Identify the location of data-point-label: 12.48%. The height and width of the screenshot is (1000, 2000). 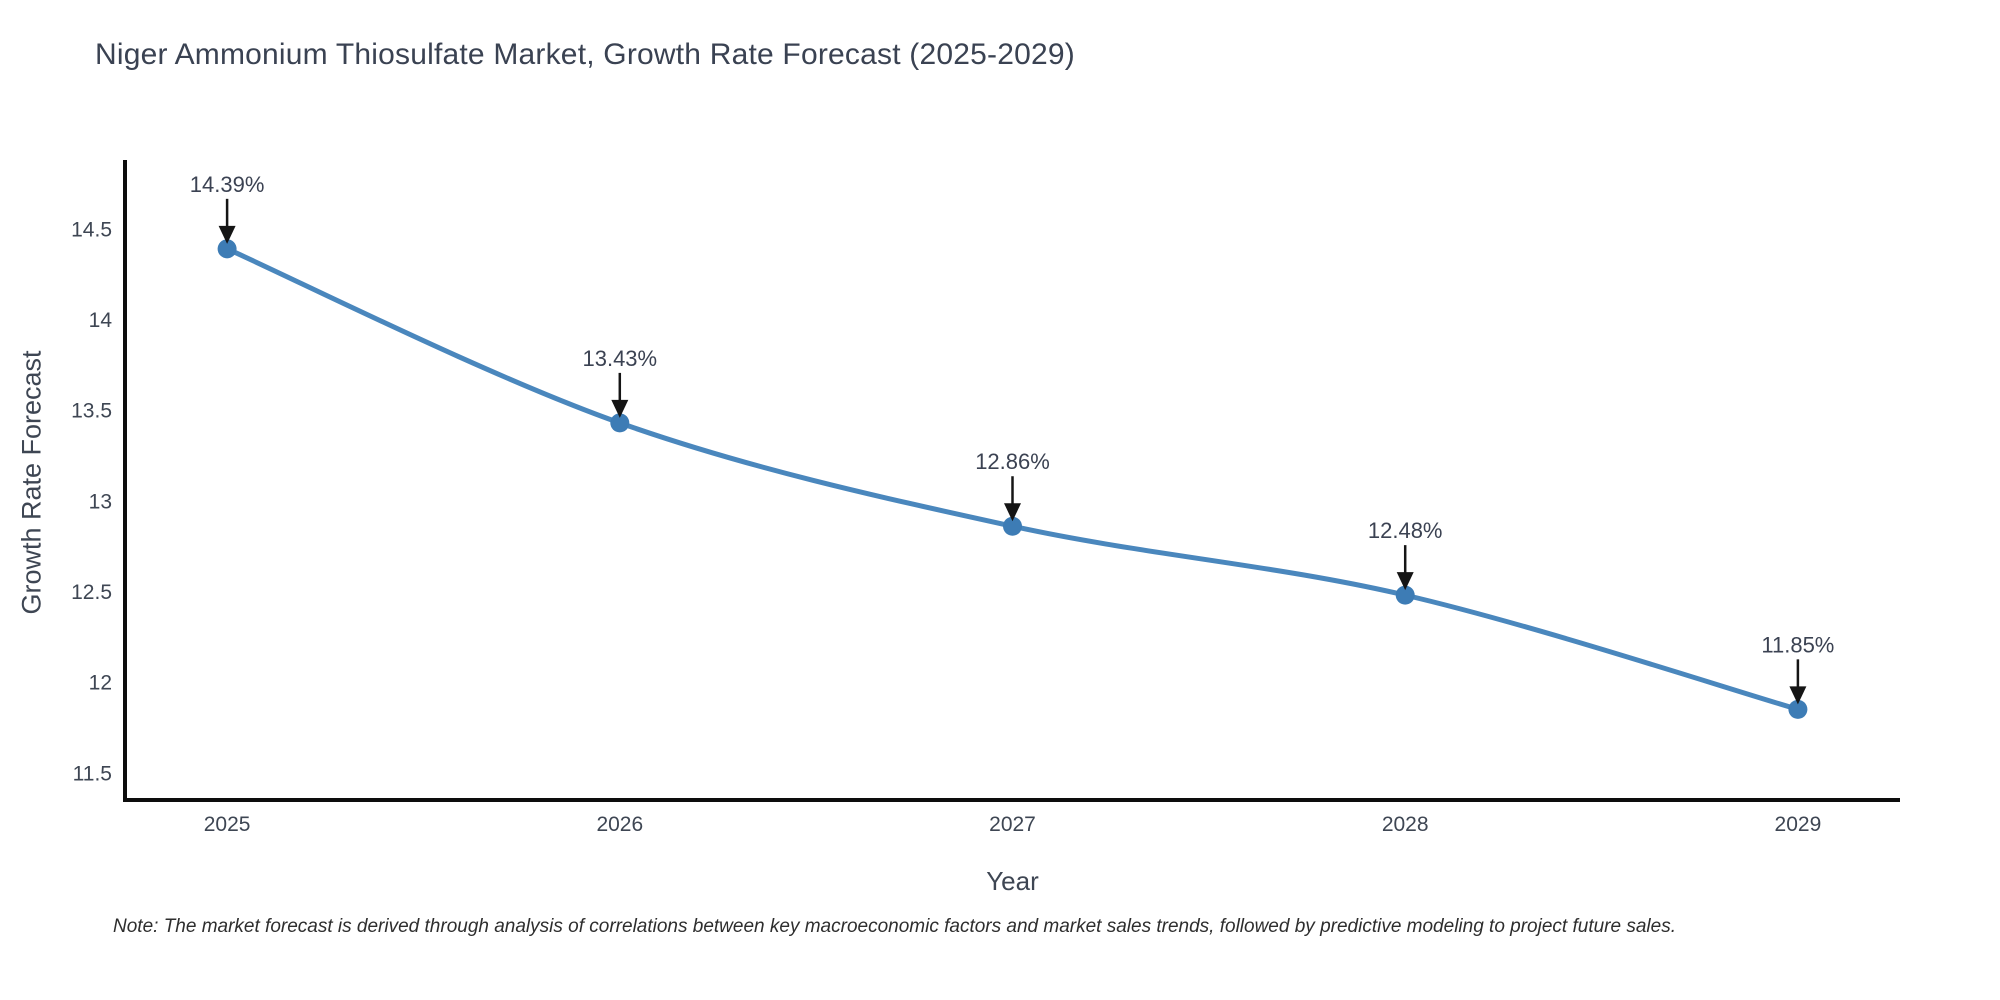
(1405, 530).